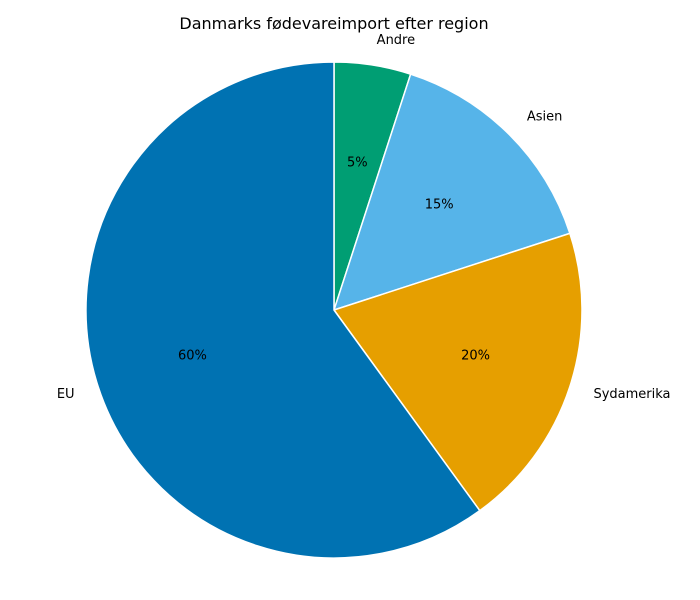 Image resolution: width=700 pixels, height=600 pixels. Describe the element at coordinates (631, 394) in the screenshot. I see `slice-label-sydamerika: Sydamerika` at that location.